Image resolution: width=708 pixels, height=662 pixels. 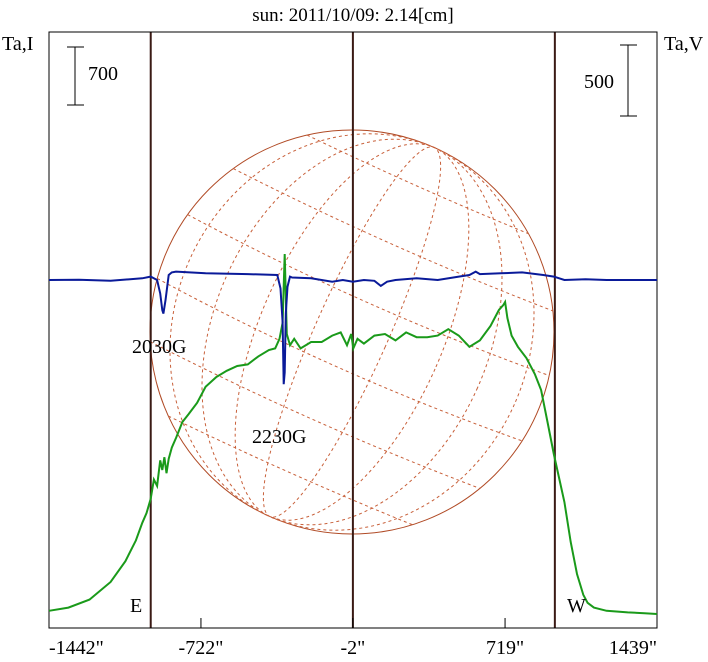 I want to click on scale-bar-left: 700, so click(x=92, y=76).